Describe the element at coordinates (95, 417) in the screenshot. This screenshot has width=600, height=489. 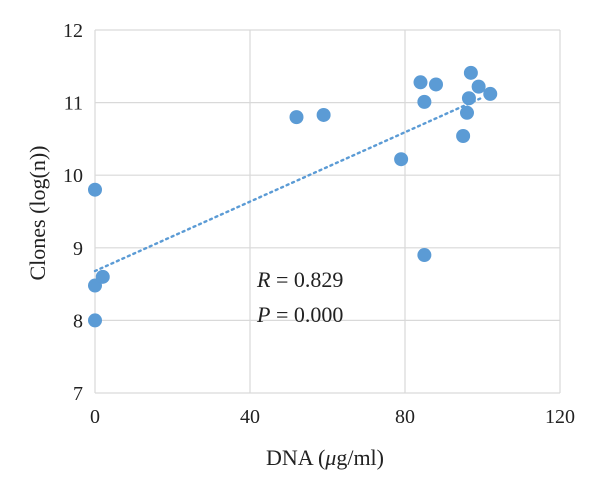
I see `x-tick-label: 0` at that location.